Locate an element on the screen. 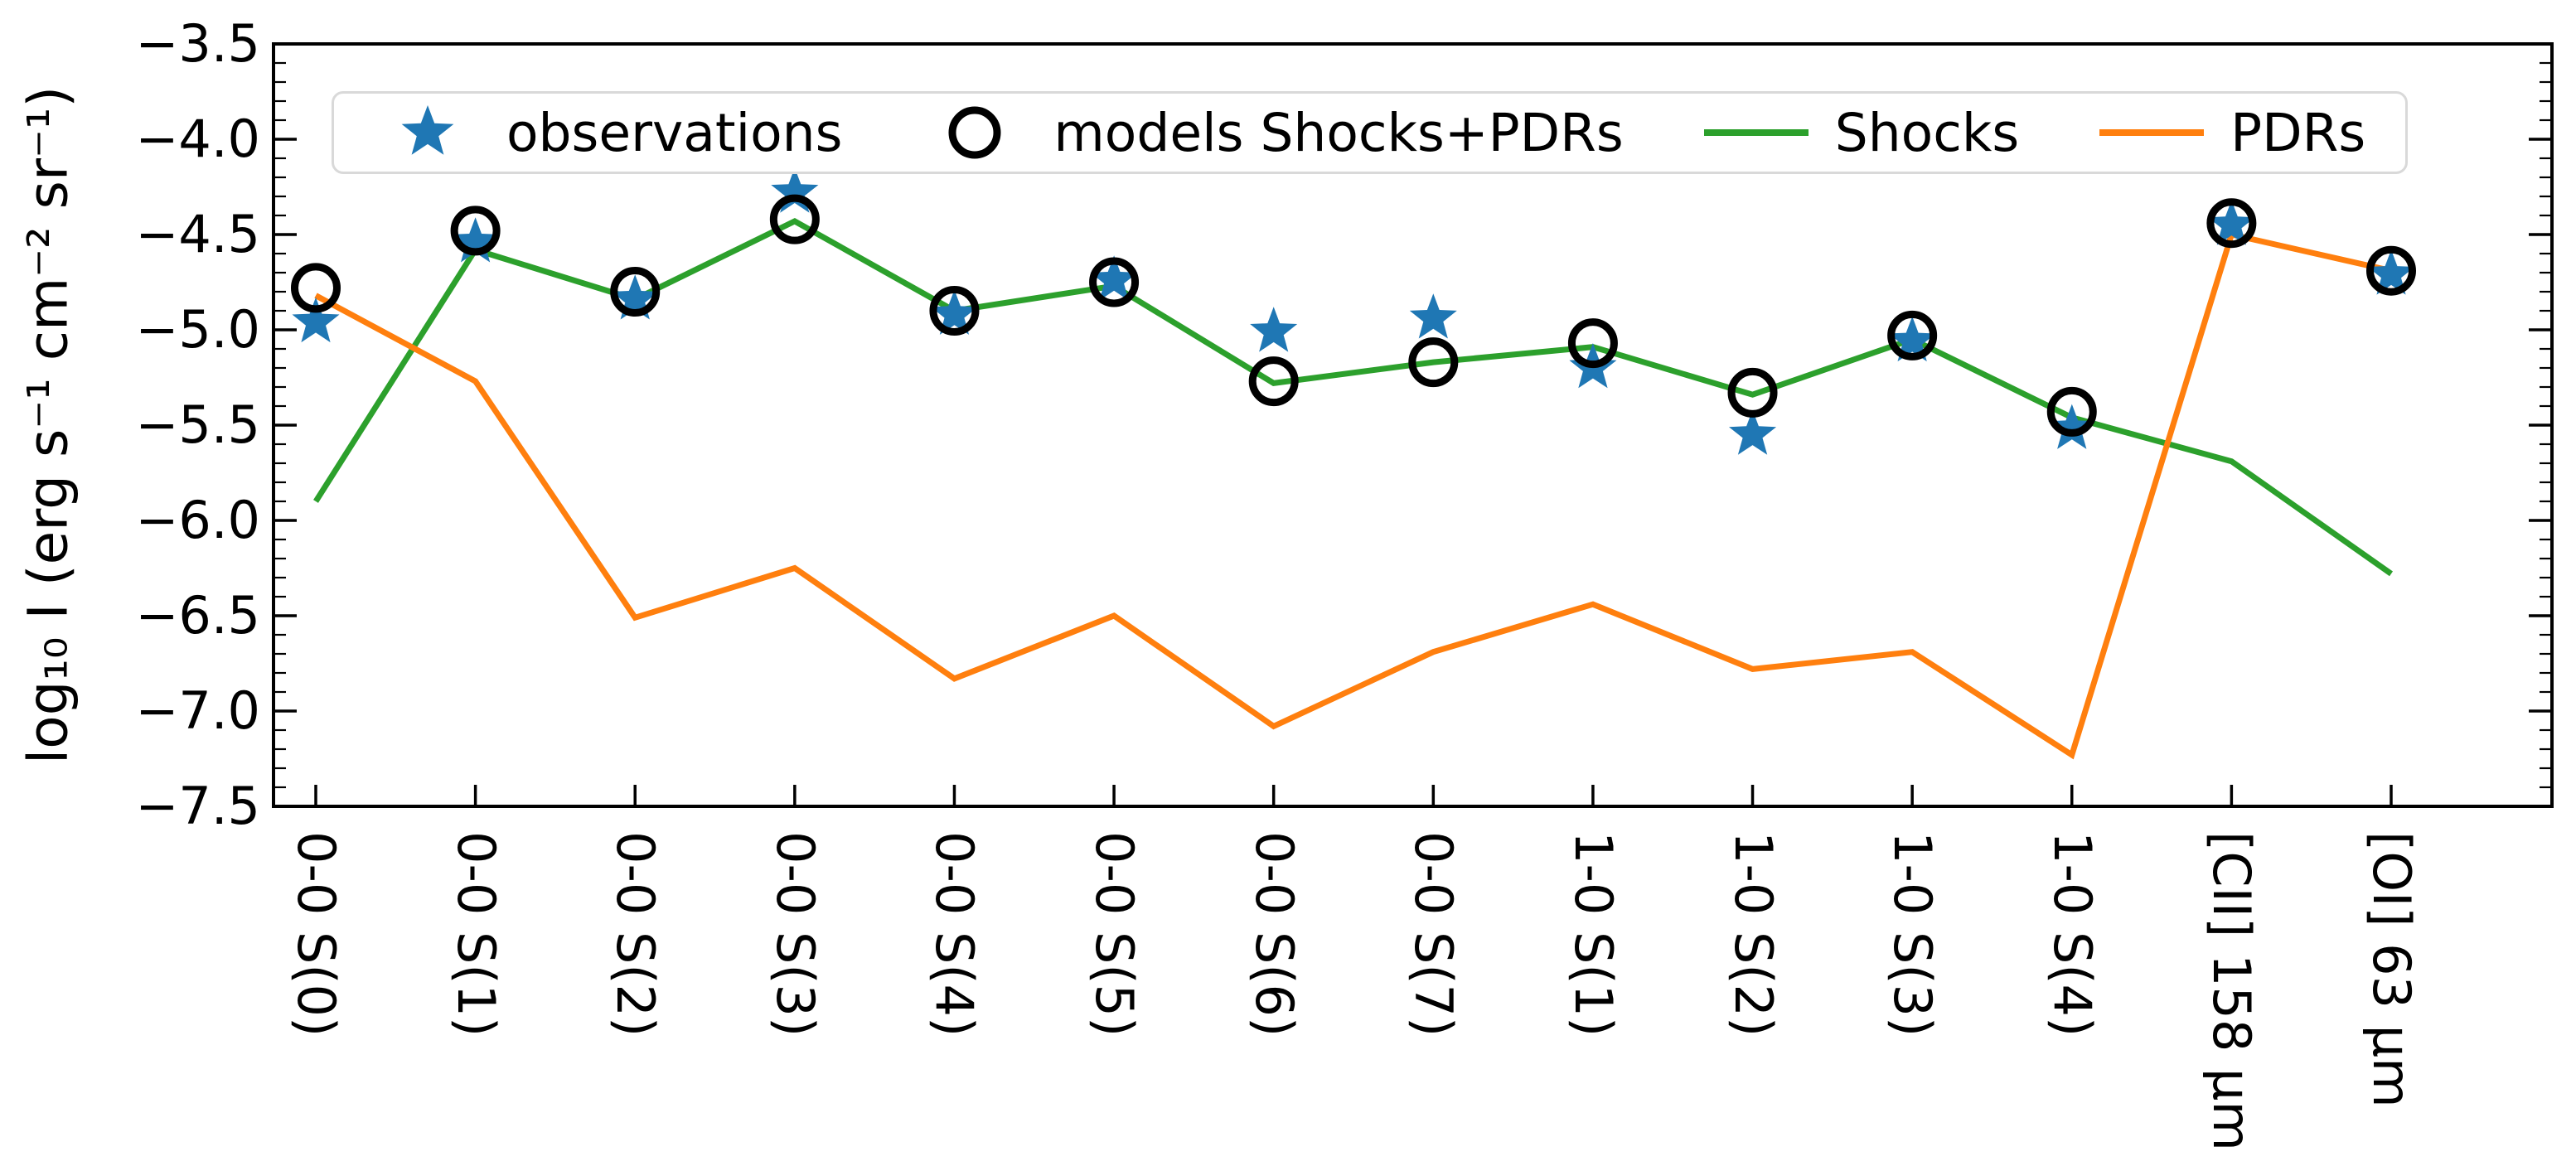 This screenshot has width=2576, height=1166. legend-label: Shocks is located at coordinates (1927, 133).